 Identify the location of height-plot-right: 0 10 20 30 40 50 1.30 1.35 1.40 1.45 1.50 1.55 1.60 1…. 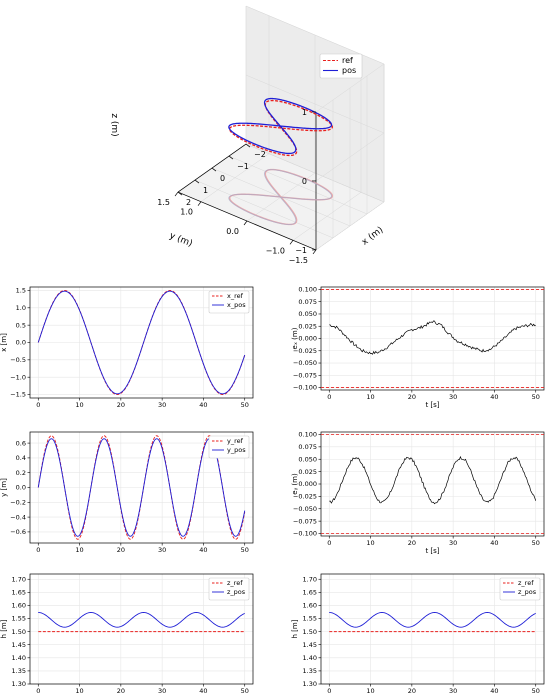
(418, 634).